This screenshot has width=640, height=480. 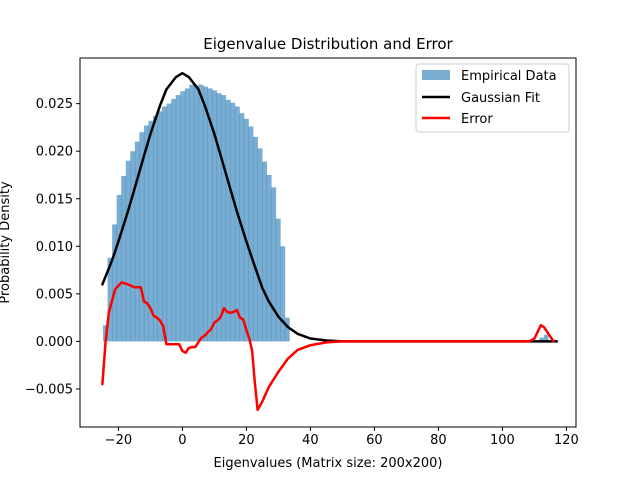 I want to click on y-axis-ticks: −0.005 0.000 0.005 0.010 0.015 0.020 0.025, so click(x=52, y=247).